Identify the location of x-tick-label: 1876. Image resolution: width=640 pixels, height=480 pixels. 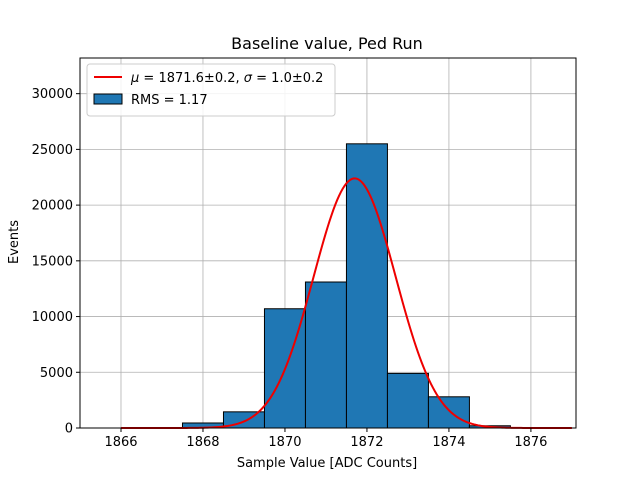
(530, 442).